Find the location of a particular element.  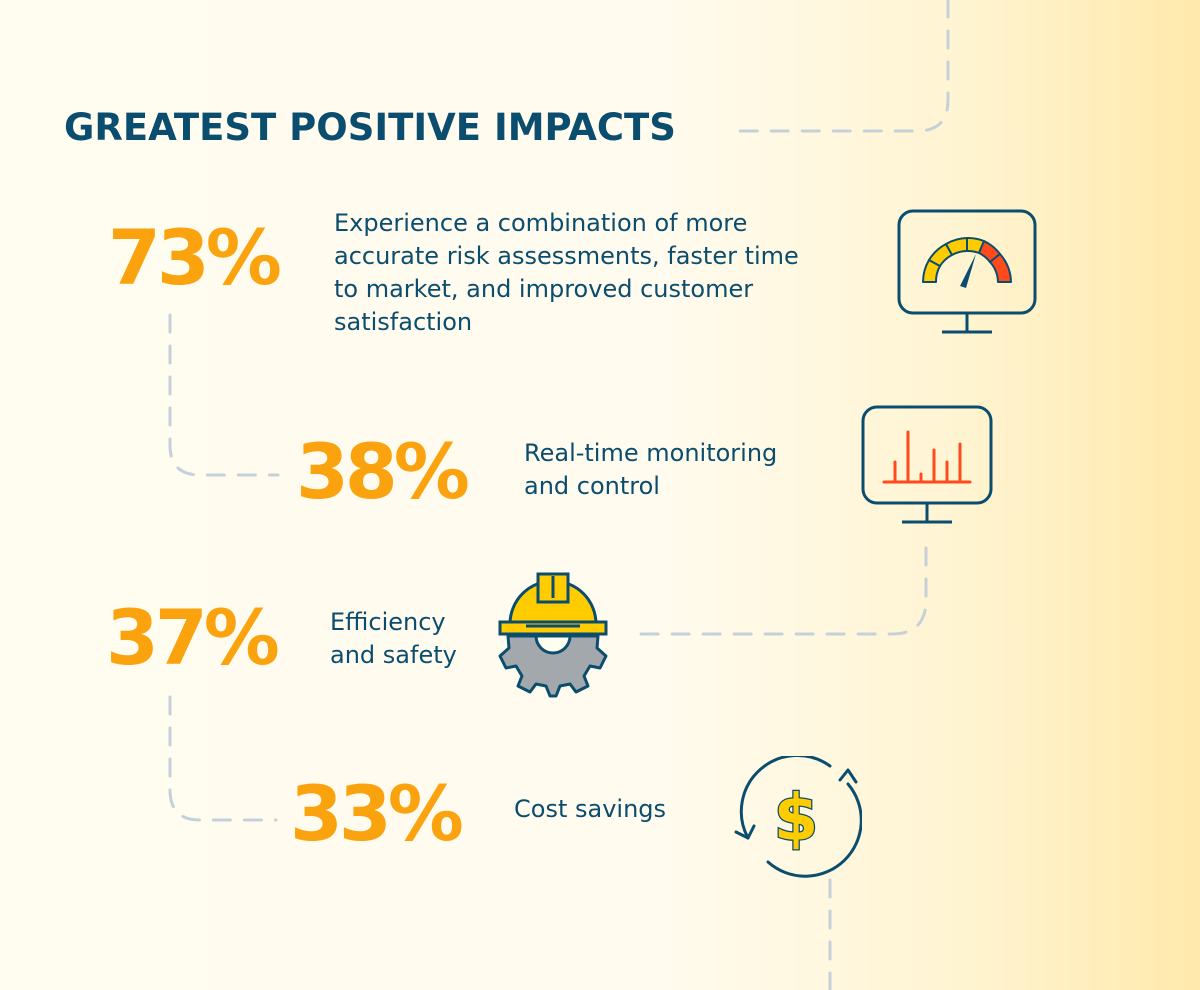

percent-37: 37% is located at coordinates (193, 637).